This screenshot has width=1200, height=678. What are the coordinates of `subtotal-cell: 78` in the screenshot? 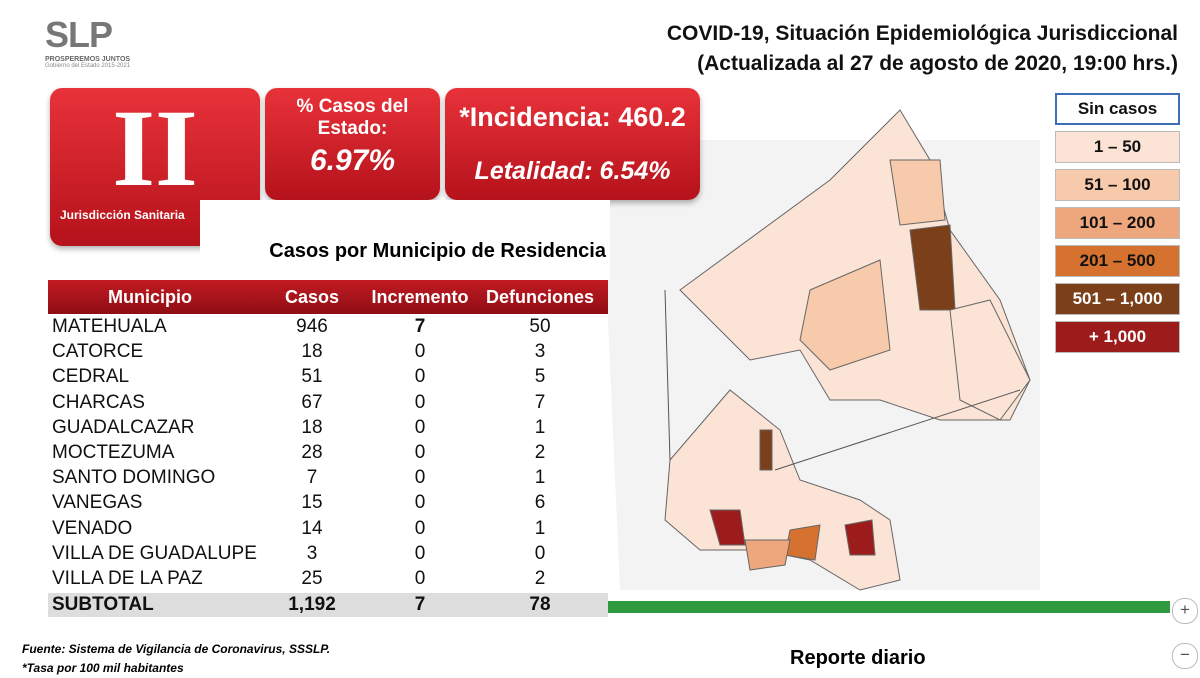 It's located at (540, 604).